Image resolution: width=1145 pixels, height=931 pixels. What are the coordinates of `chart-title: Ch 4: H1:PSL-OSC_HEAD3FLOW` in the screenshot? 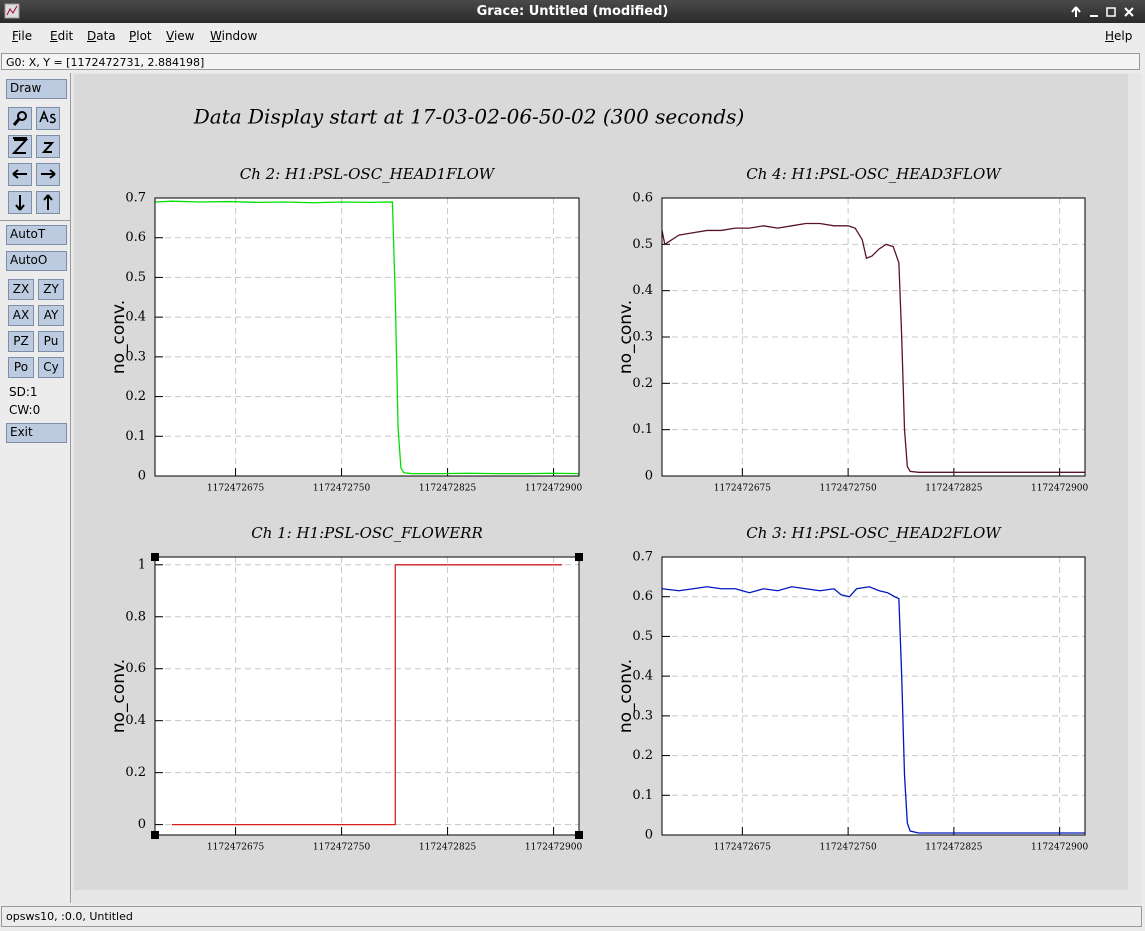 It's located at (874, 174).